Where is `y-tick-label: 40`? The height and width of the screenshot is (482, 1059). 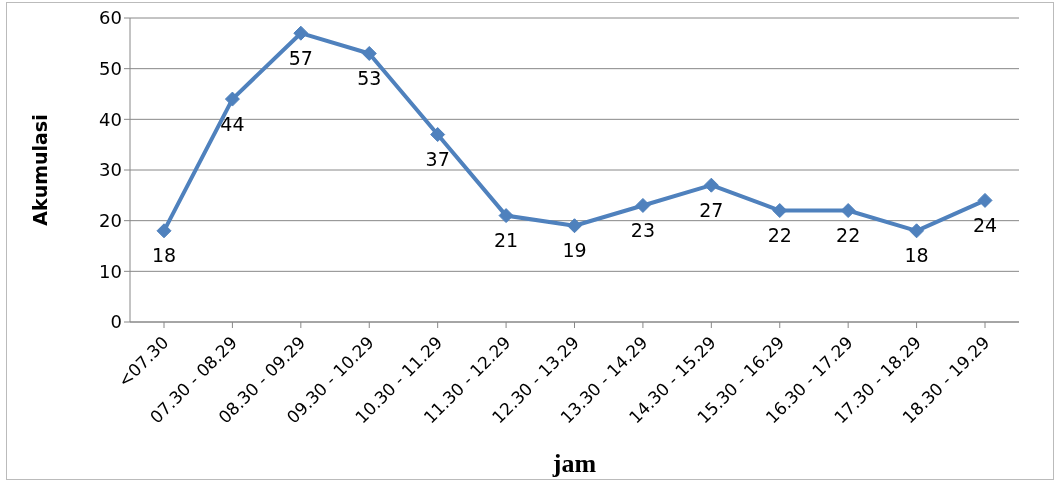 y-tick-label: 40 is located at coordinates (110, 119).